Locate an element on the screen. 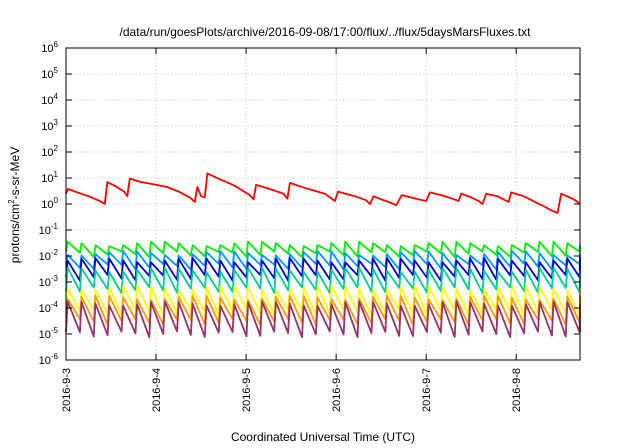  y-tick-label: 10³ is located at coordinates (49, 125).